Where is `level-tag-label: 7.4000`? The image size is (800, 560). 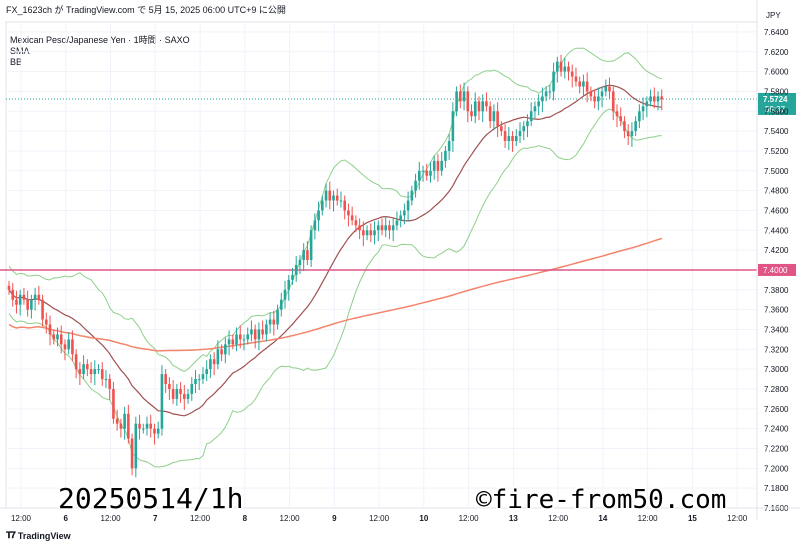 level-tag-label: 7.4000 is located at coordinates (775, 270).